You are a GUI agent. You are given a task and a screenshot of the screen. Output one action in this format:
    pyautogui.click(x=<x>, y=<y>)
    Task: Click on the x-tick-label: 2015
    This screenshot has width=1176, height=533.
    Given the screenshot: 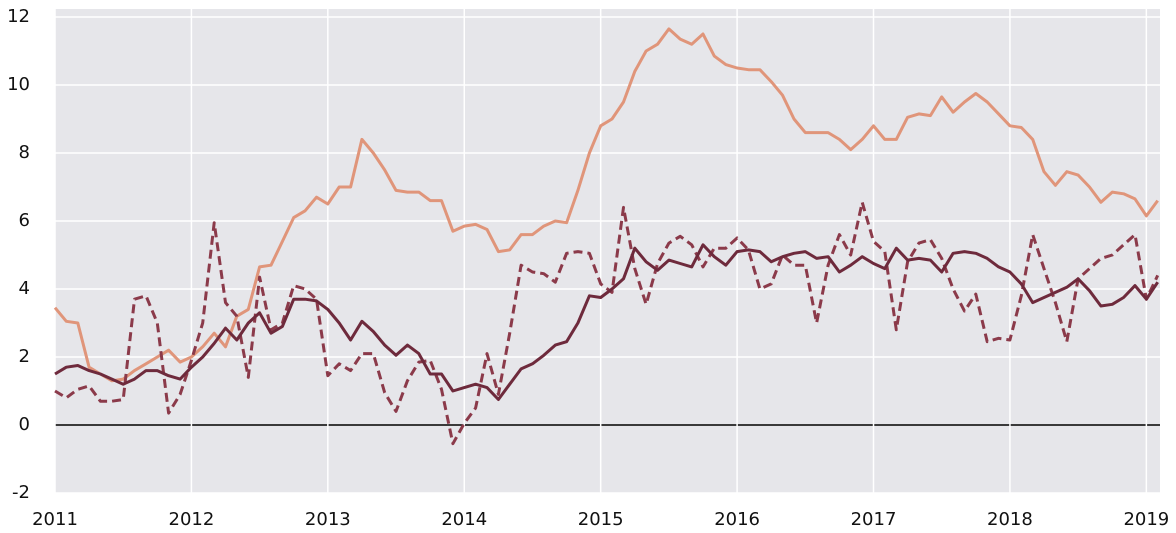 What is the action you would take?
    pyautogui.click(x=601, y=519)
    